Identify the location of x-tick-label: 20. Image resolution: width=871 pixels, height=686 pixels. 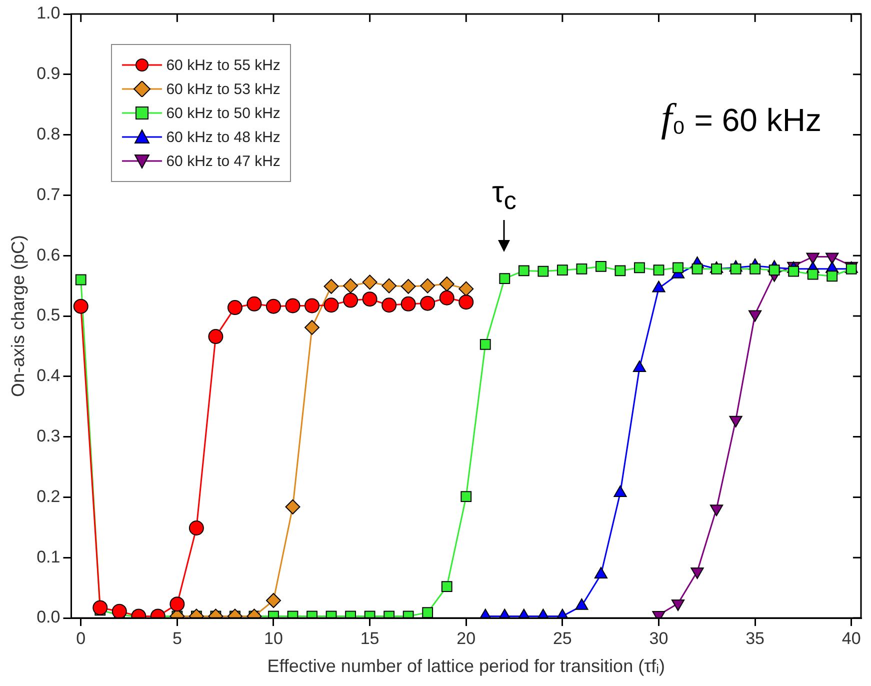
(466, 638).